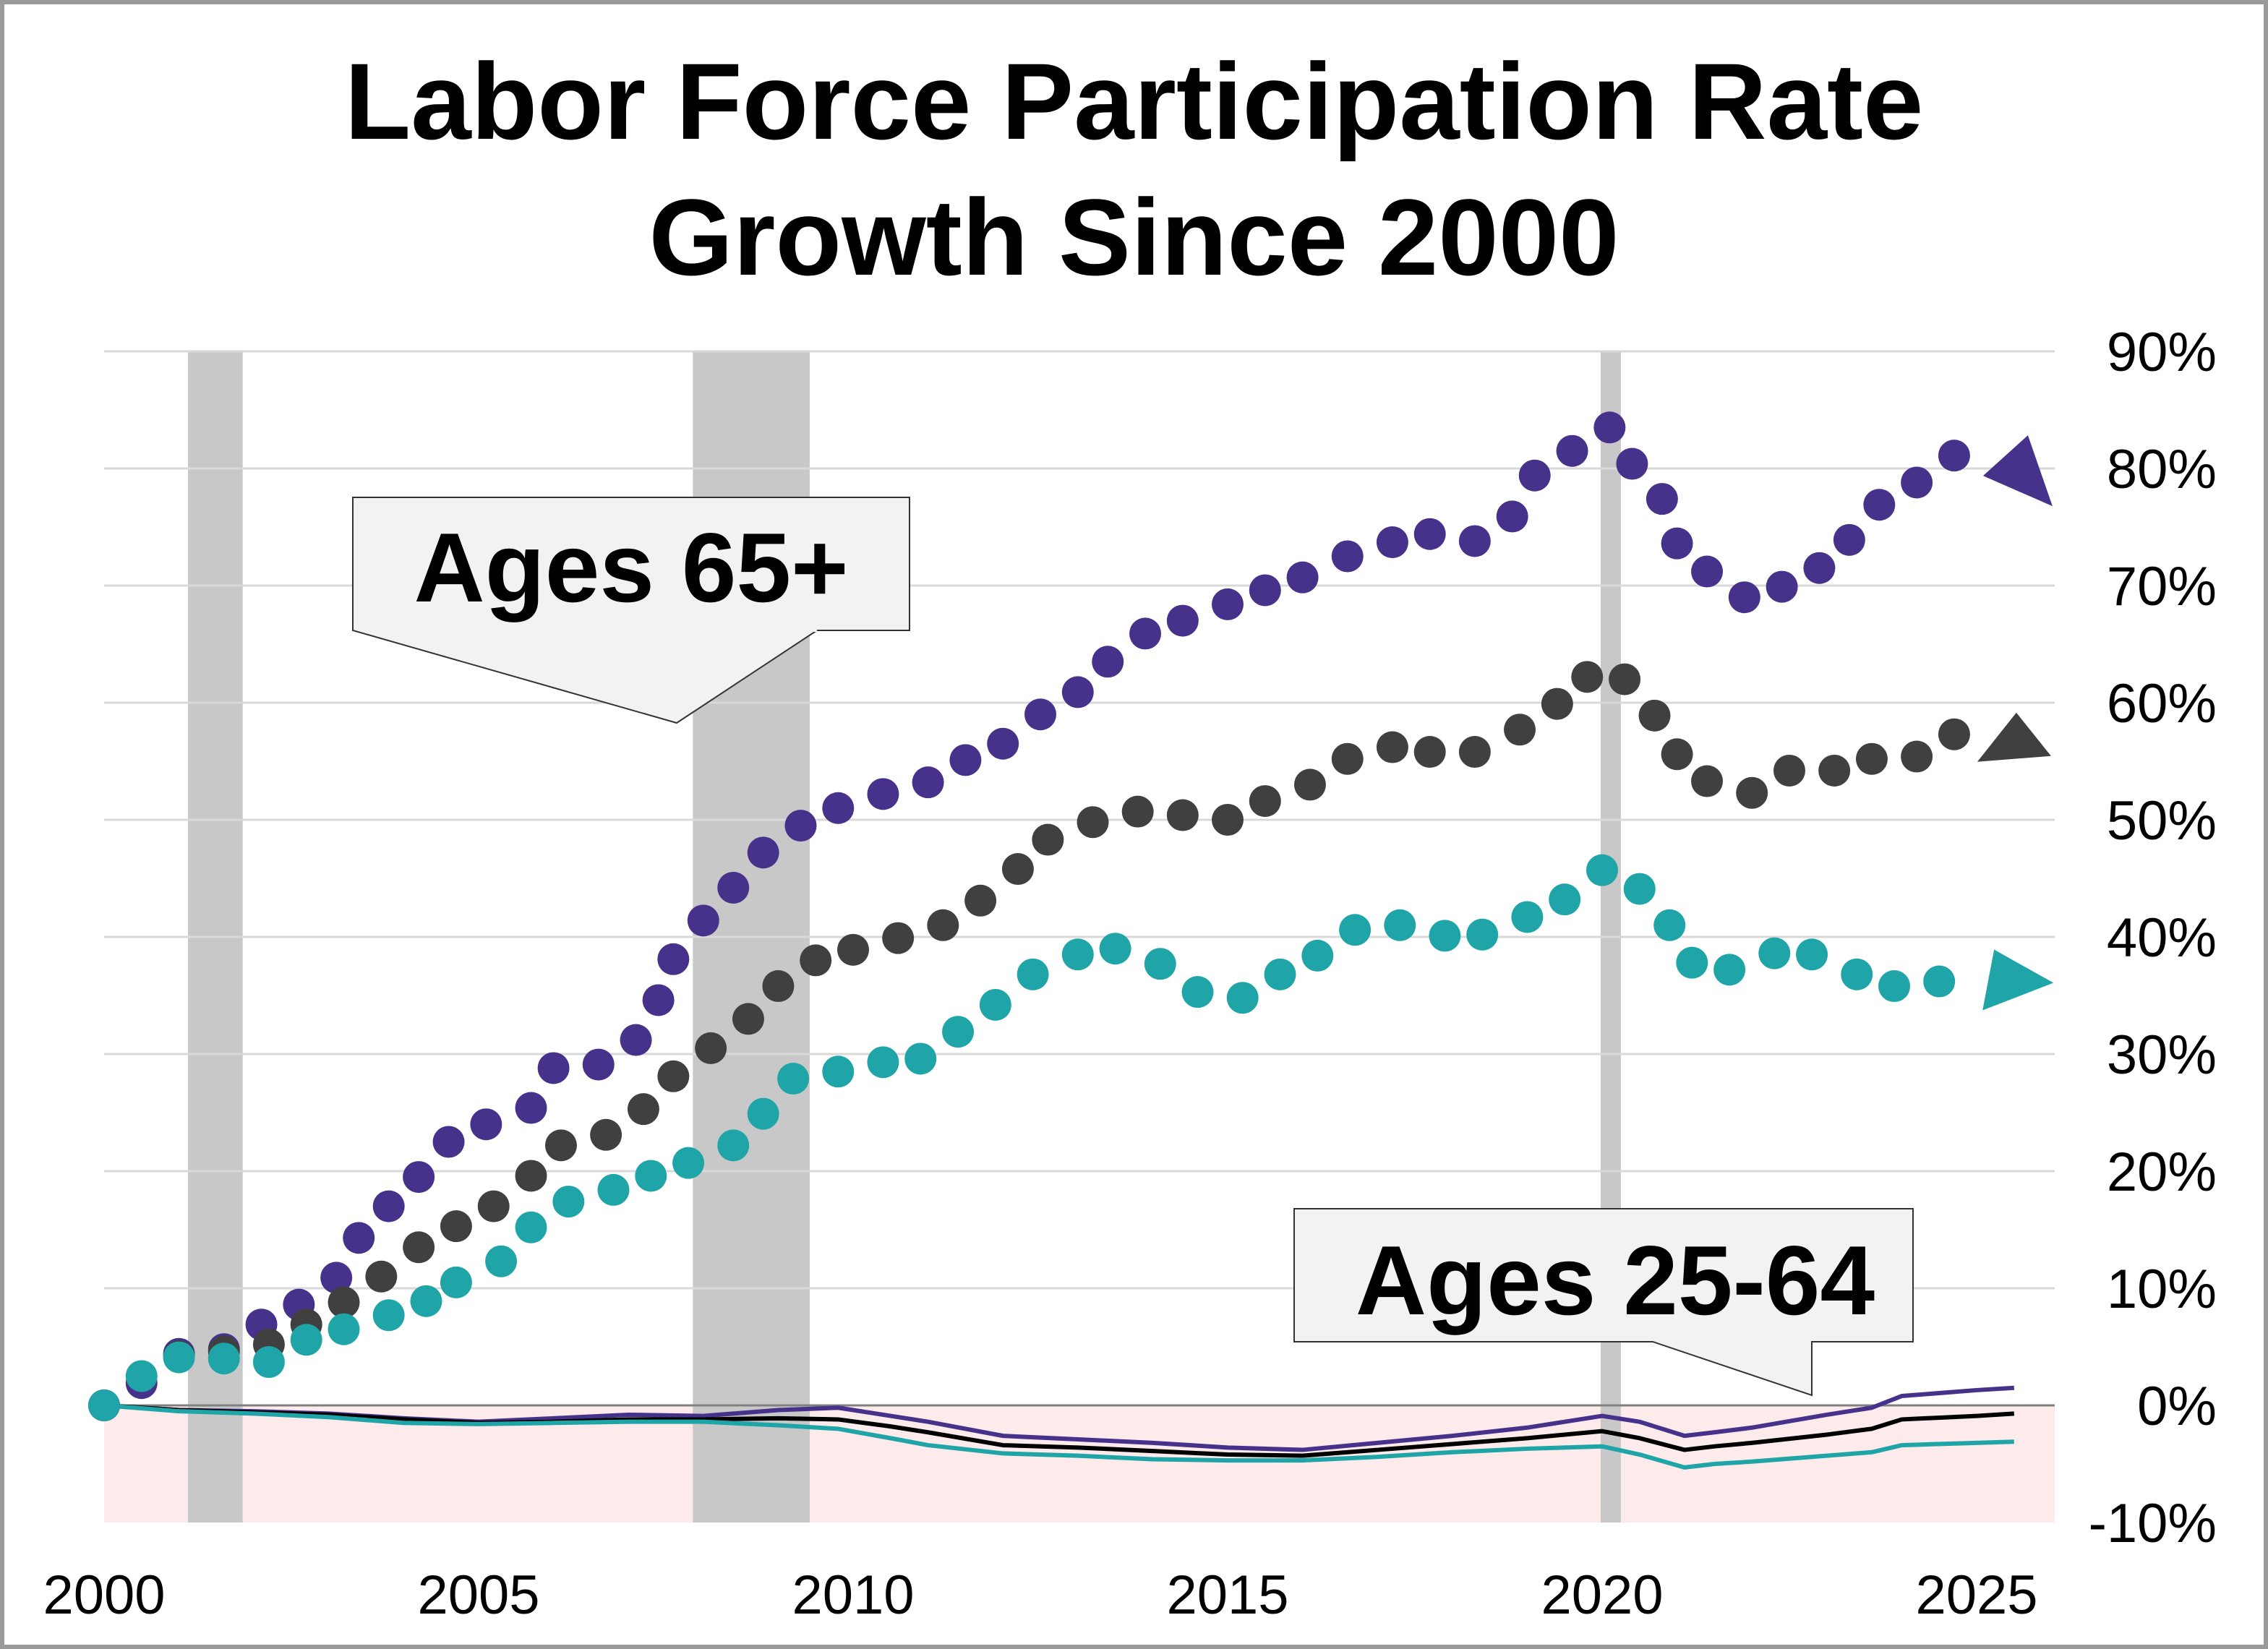 Image resolution: width=2268 pixels, height=1649 pixels. I want to click on y-tick-label: -10%, so click(2153, 1523).